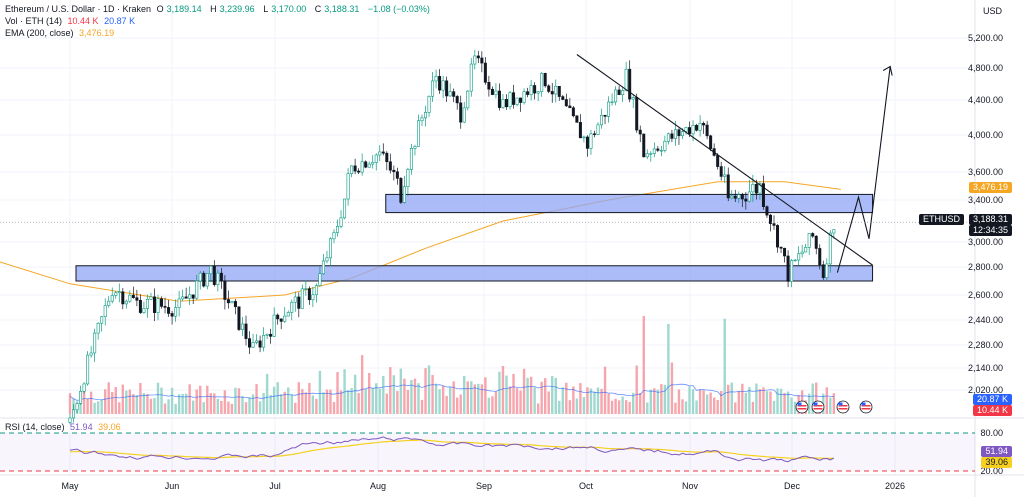 This screenshot has width=1024, height=497. What do you see at coordinates (985, 267) in the screenshot?
I see `price-tick-label: 2,800.00` at bounding box center [985, 267].